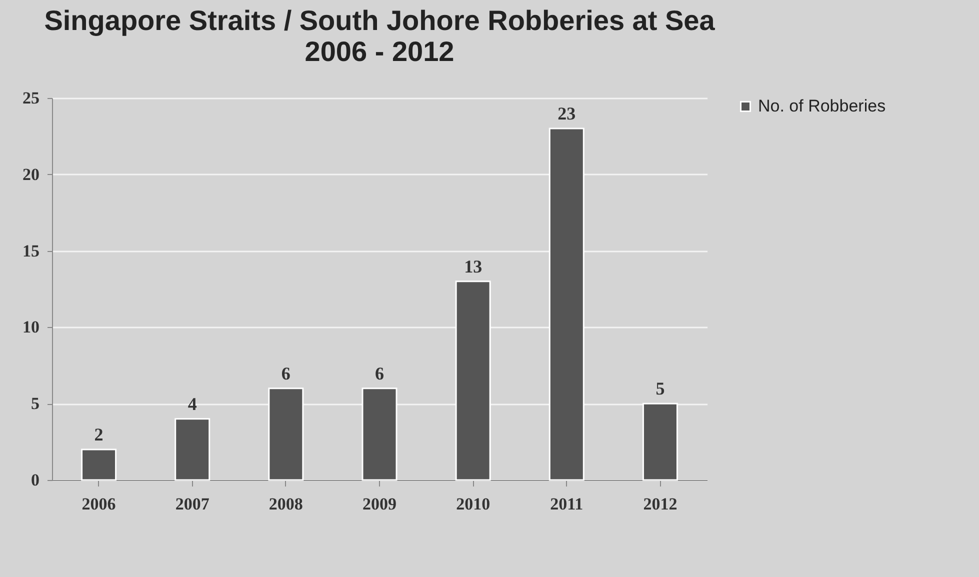 The image size is (979, 577). I want to click on data-label: 4, so click(192, 404).